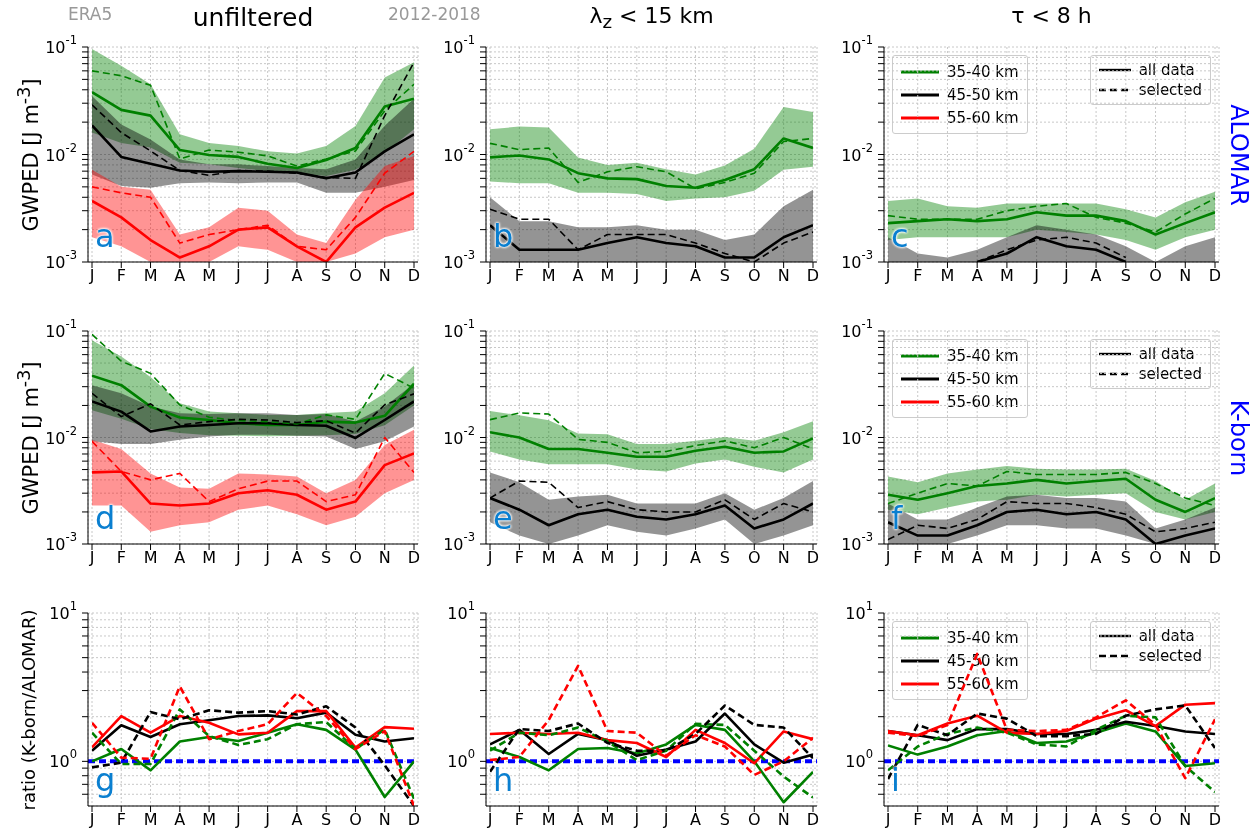 The height and width of the screenshot is (830, 1256). I want to click on chart-title: λ$_{z}$ < 15 km, so click(651, 18).